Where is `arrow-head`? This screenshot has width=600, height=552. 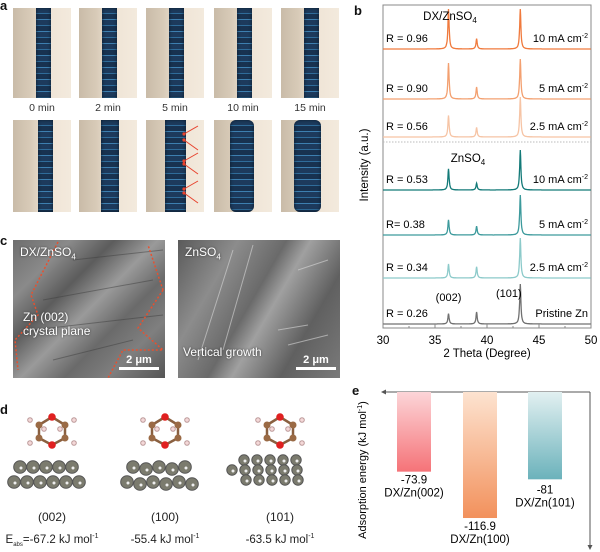 arrow-head is located at coordinates (184, 161).